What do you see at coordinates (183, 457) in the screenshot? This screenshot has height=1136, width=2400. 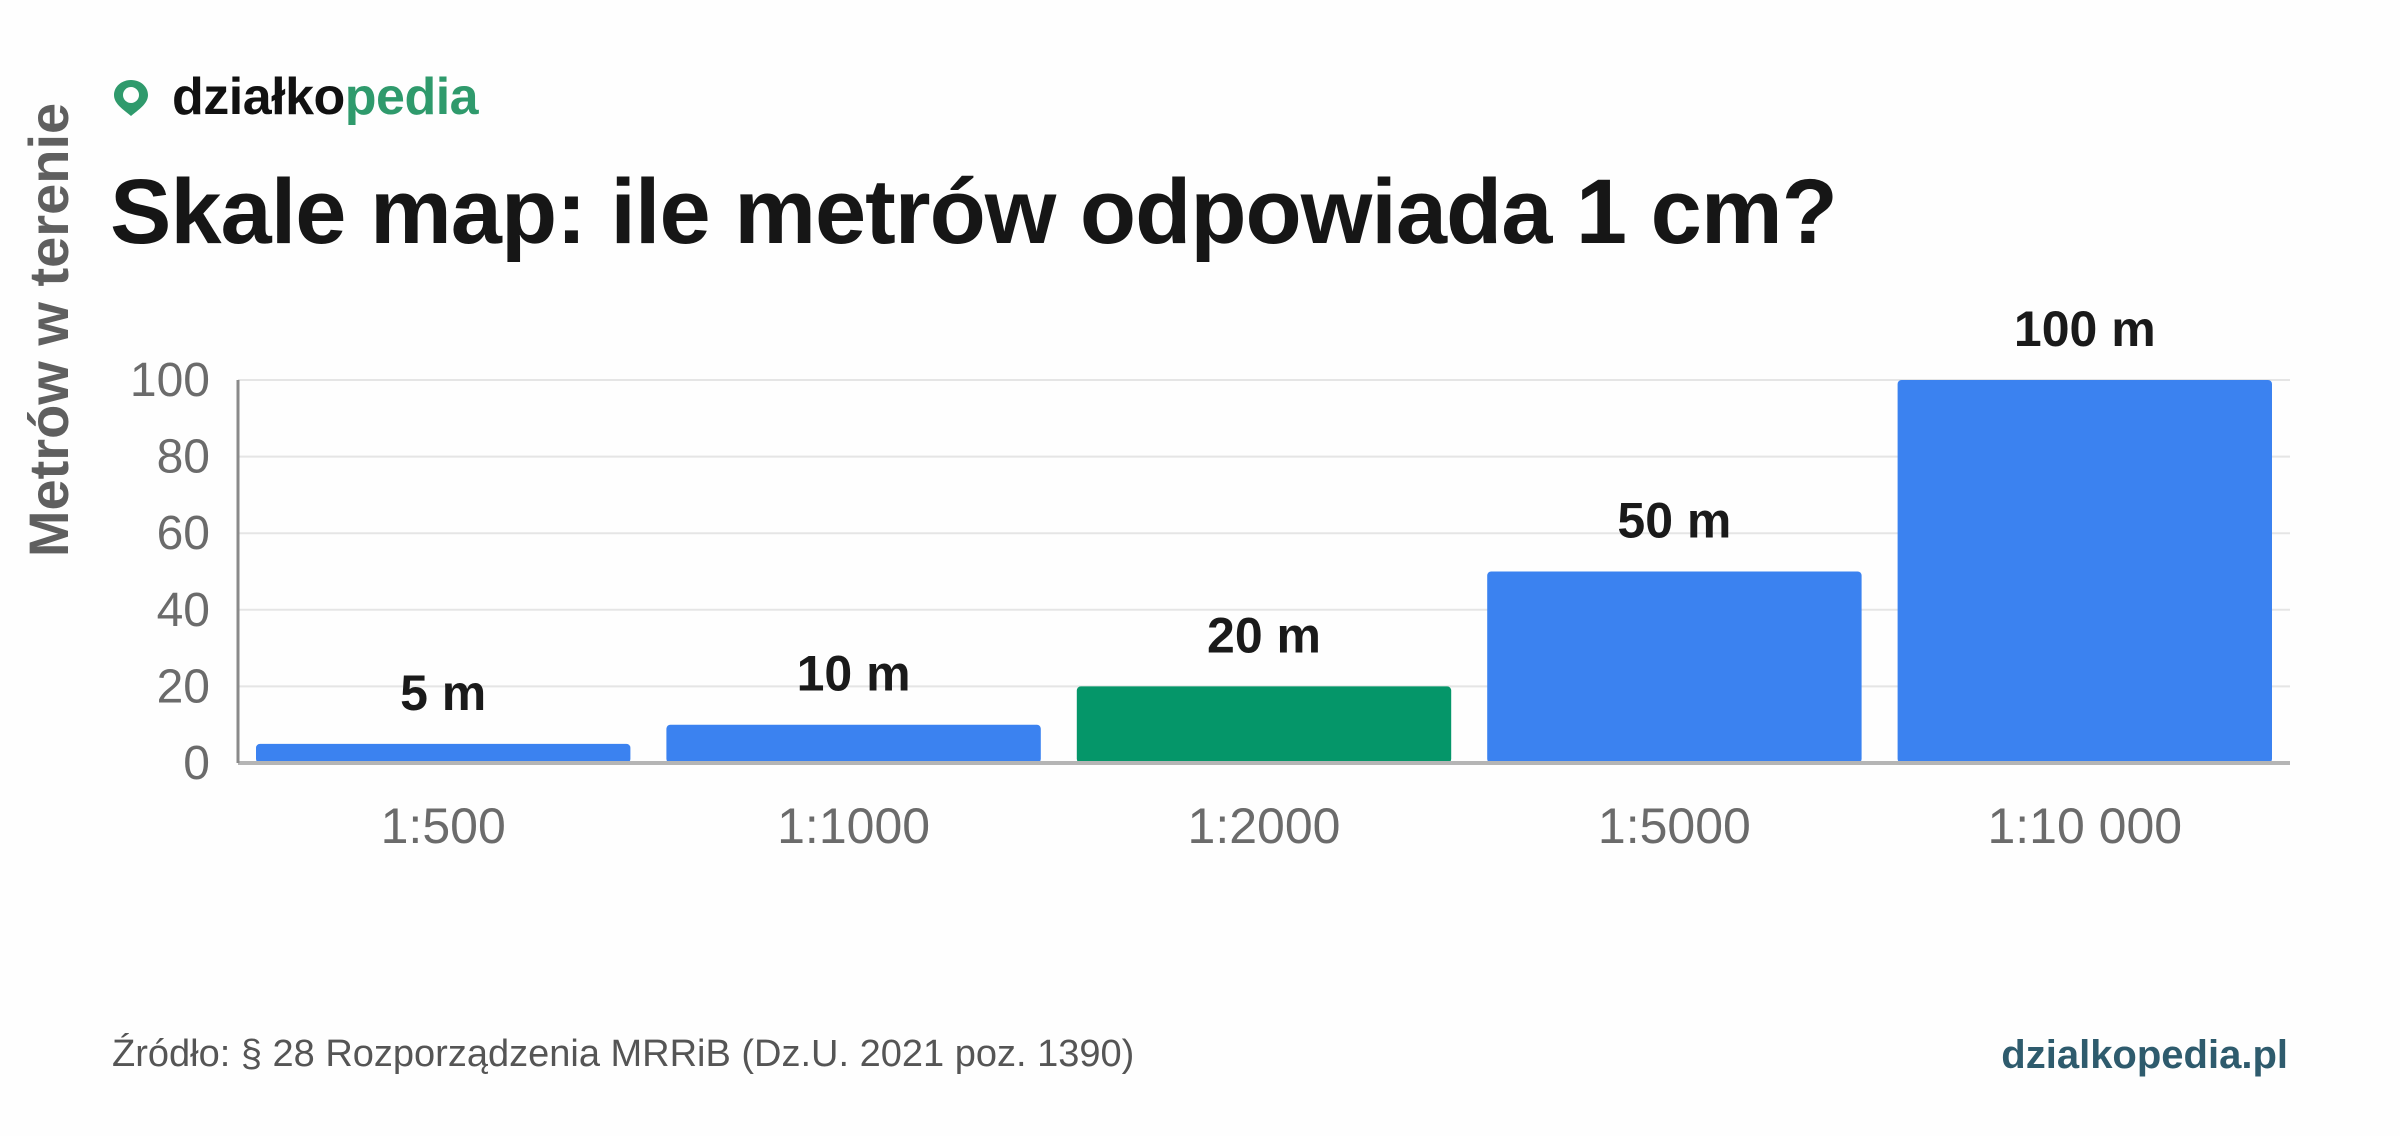 I see `y-tick-label: 80` at bounding box center [183, 457].